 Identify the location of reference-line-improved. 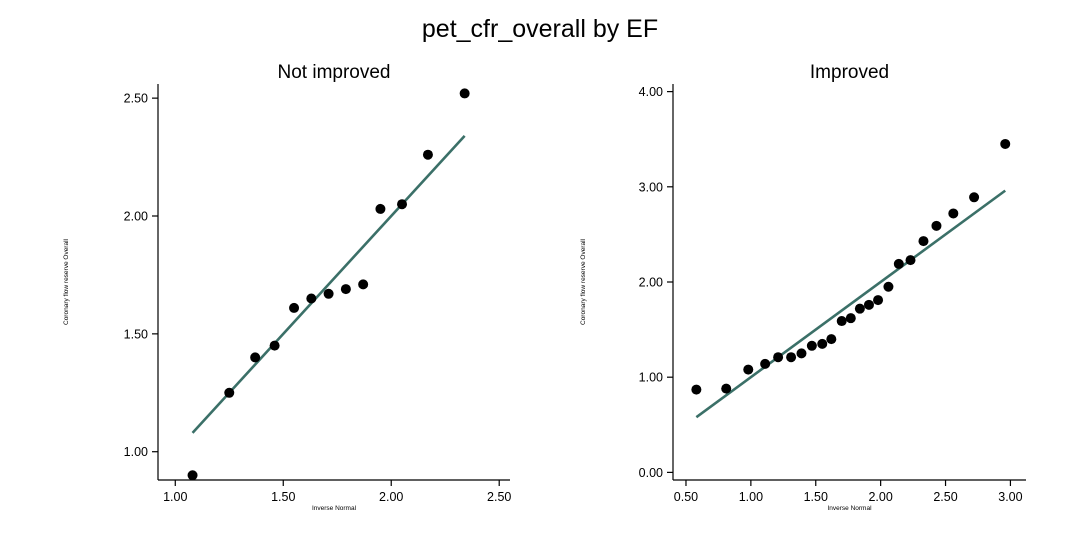
(851, 304).